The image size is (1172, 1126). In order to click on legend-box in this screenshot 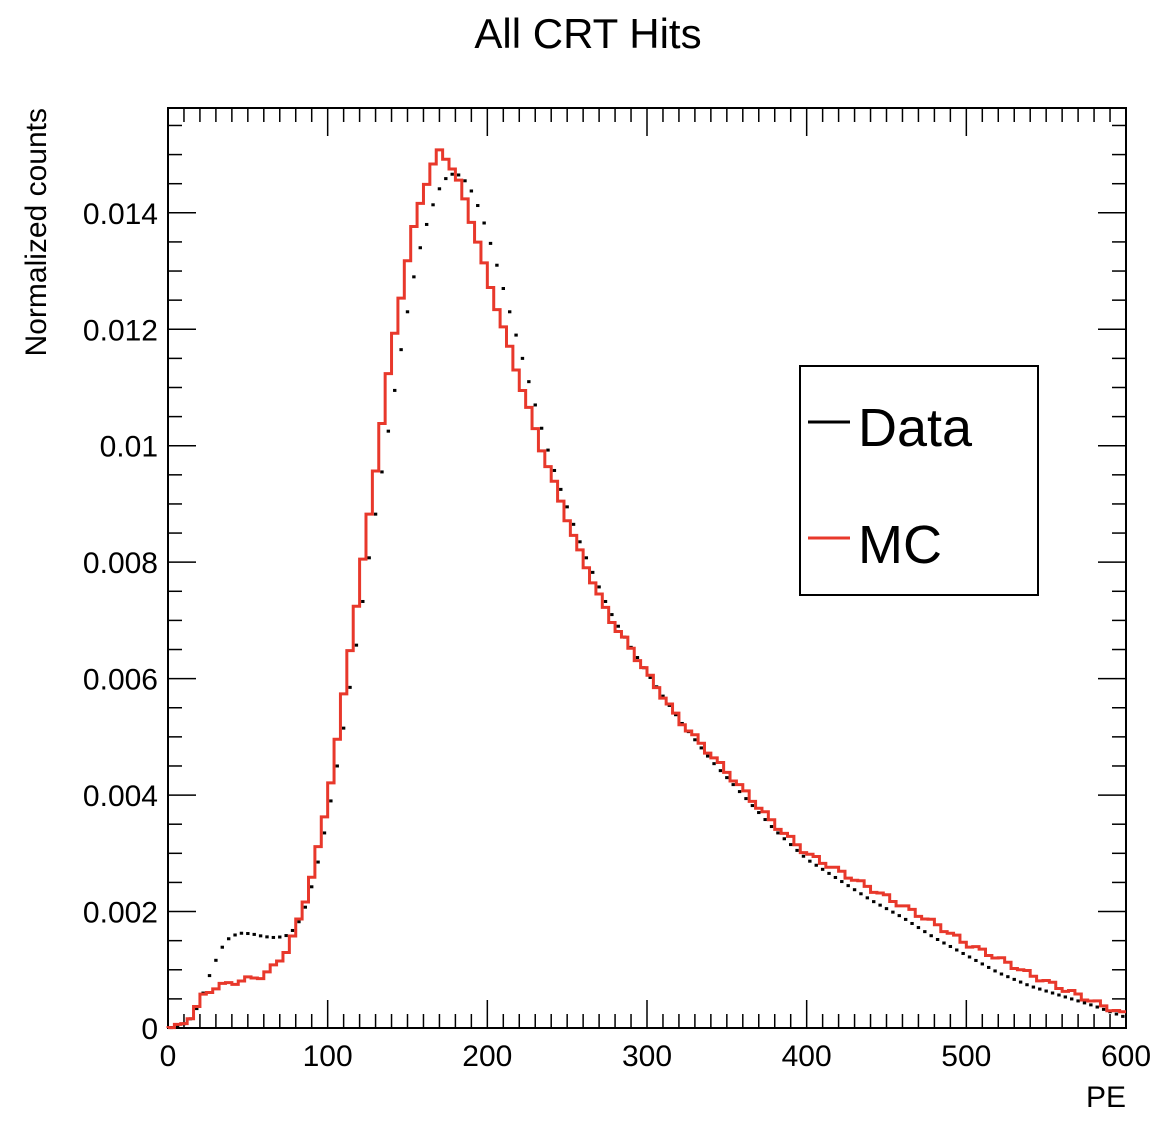, I will do `click(919, 480)`.